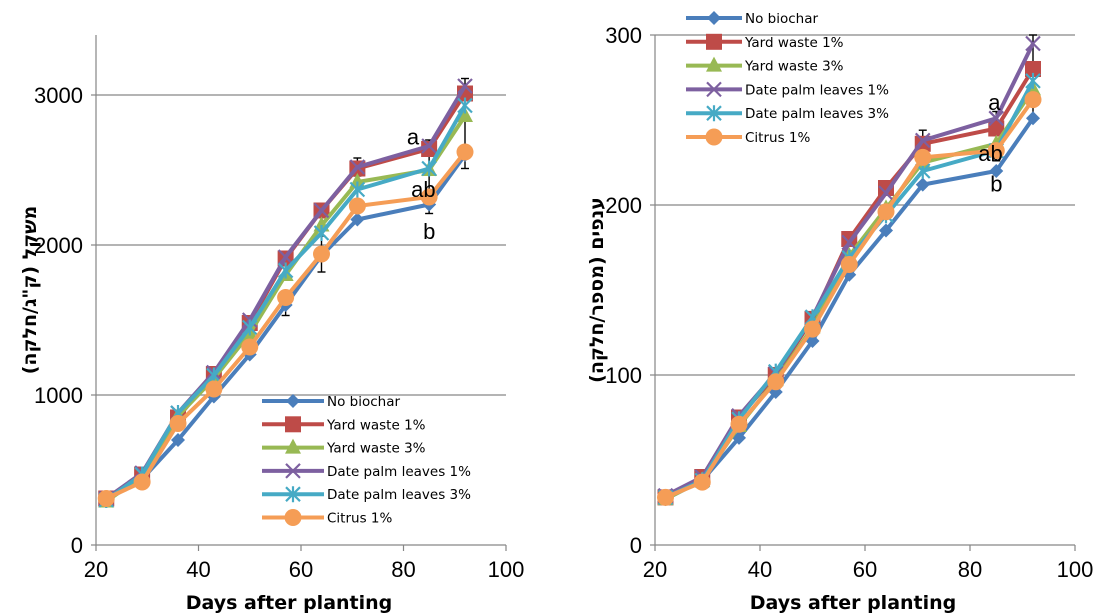 This screenshot has width=1103, height=614. Describe the element at coordinates (58, 95) in the screenshot. I see `y-tick-label: 3000` at that location.